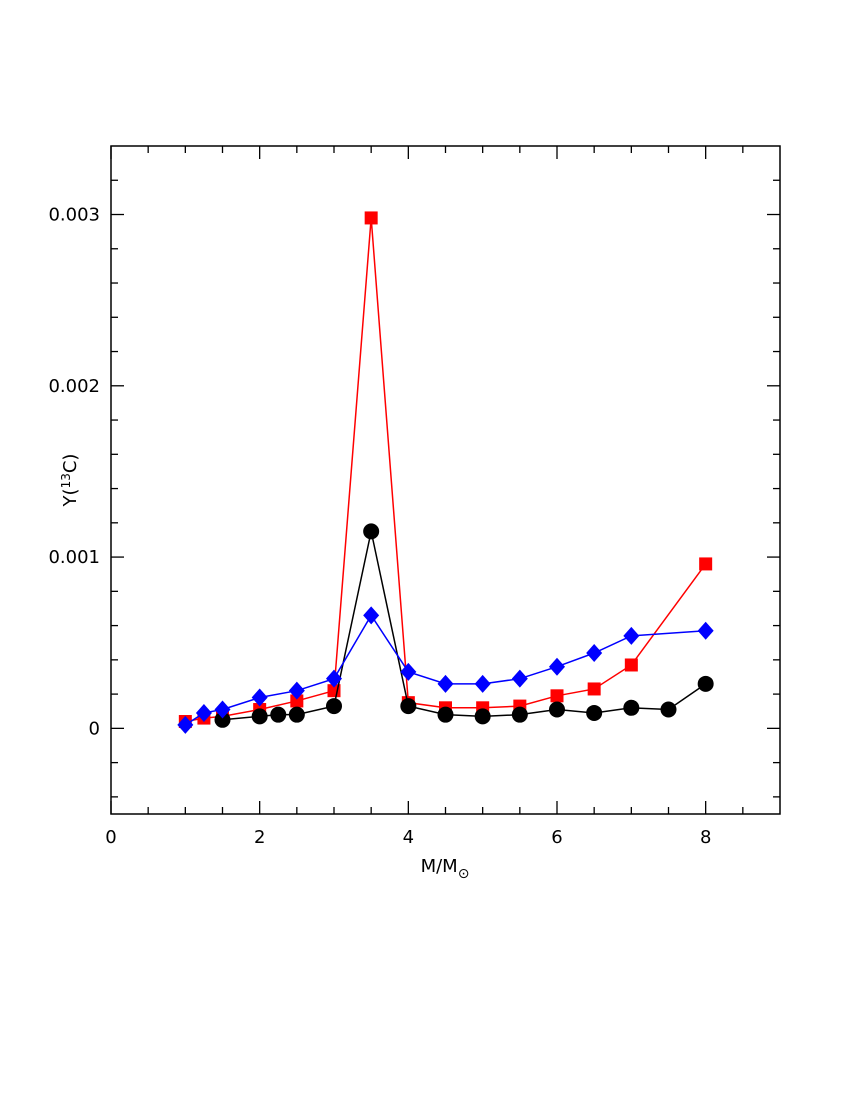 Image resolution: width=850 pixels, height=1100 pixels. What do you see at coordinates (74, 386) in the screenshot?
I see `y-tick-label: 0.002` at bounding box center [74, 386].